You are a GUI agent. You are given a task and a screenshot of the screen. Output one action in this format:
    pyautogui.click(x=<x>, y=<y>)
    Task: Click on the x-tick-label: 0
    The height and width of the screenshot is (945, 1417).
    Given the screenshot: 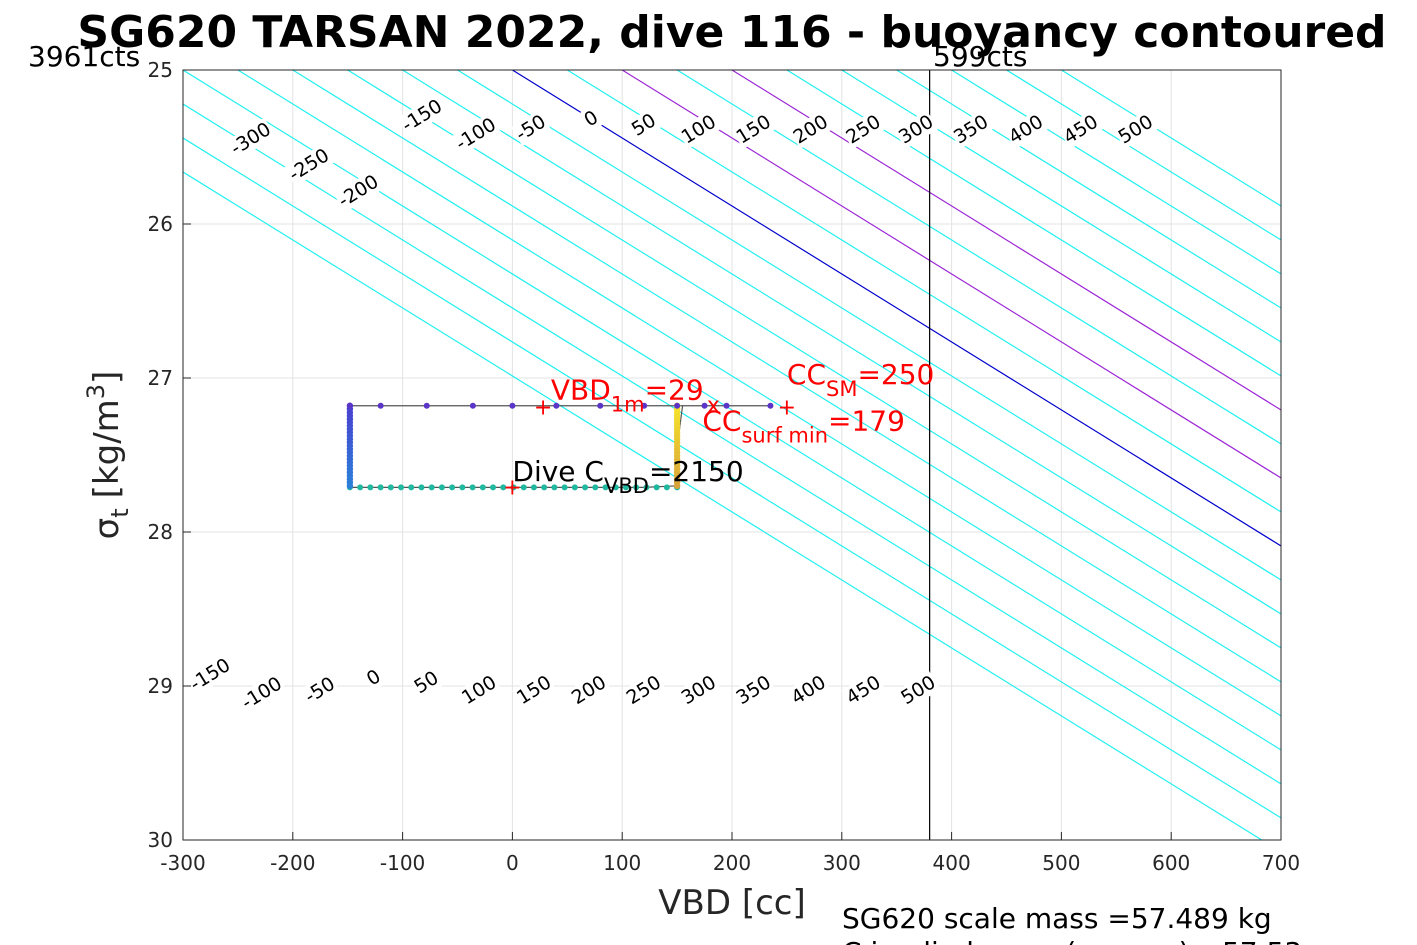 What is the action you would take?
    pyautogui.click(x=512, y=863)
    